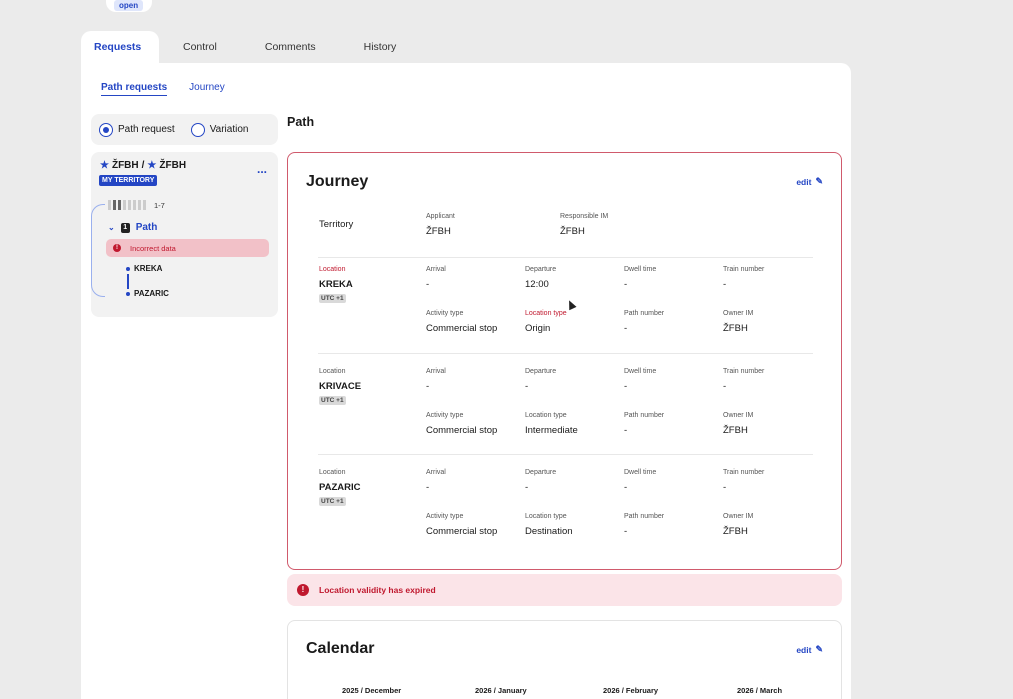  Describe the element at coordinates (537, 284) in the screenshot. I see `departure-value: 12:00` at that location.